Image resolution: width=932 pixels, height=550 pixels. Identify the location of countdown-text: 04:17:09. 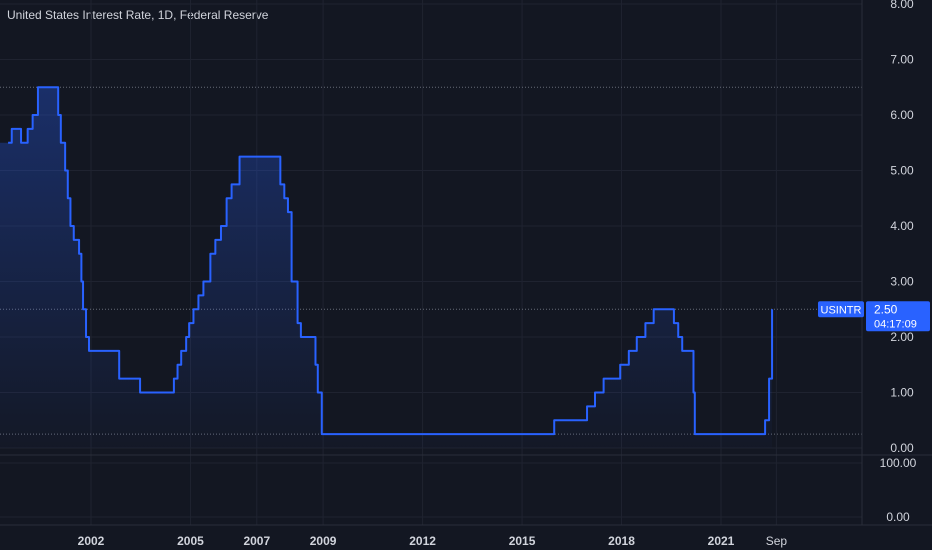
(895, 324).